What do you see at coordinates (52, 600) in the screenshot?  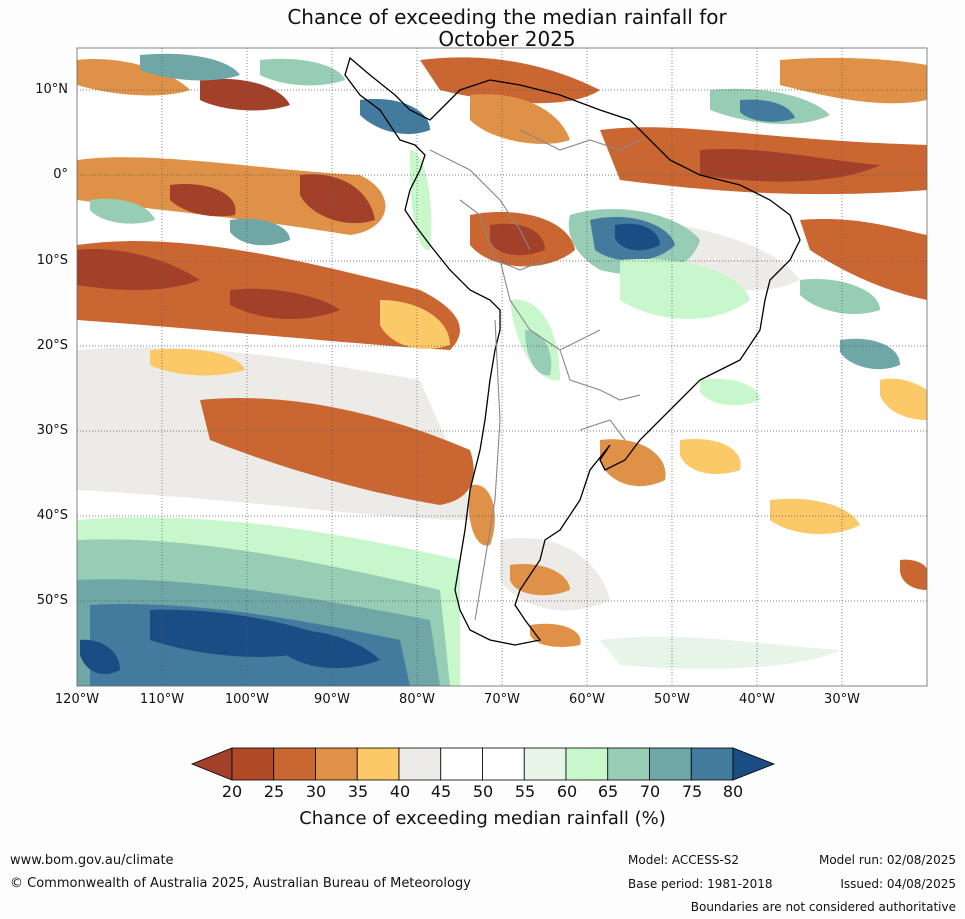 I see `lat-label-50s: 50°S` at bounding box center [52, 600].